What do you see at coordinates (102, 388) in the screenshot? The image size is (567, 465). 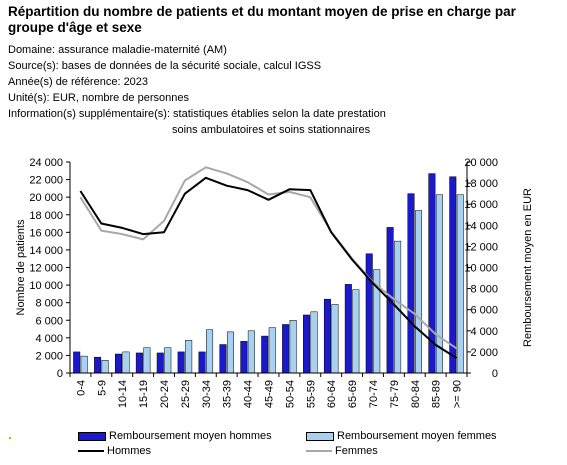 I see `x-tick-label: 5-9` at bounding box center [102, 388].